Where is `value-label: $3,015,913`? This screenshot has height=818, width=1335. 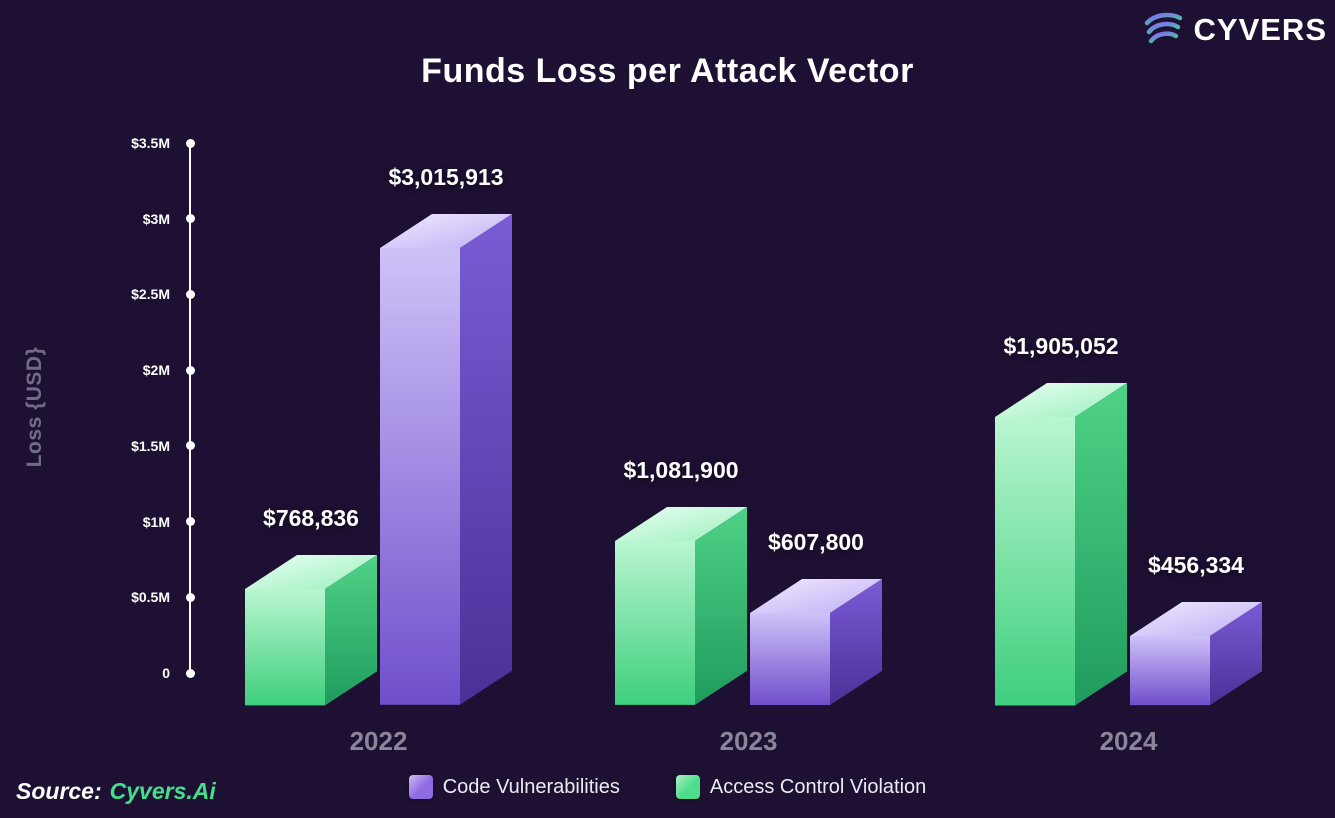 value-label: $3,015,913 is located at coordinates (446, 177).